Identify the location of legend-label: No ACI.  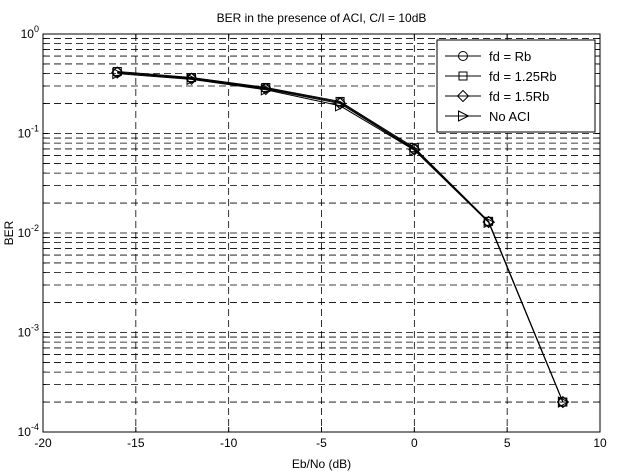
(509, 116).